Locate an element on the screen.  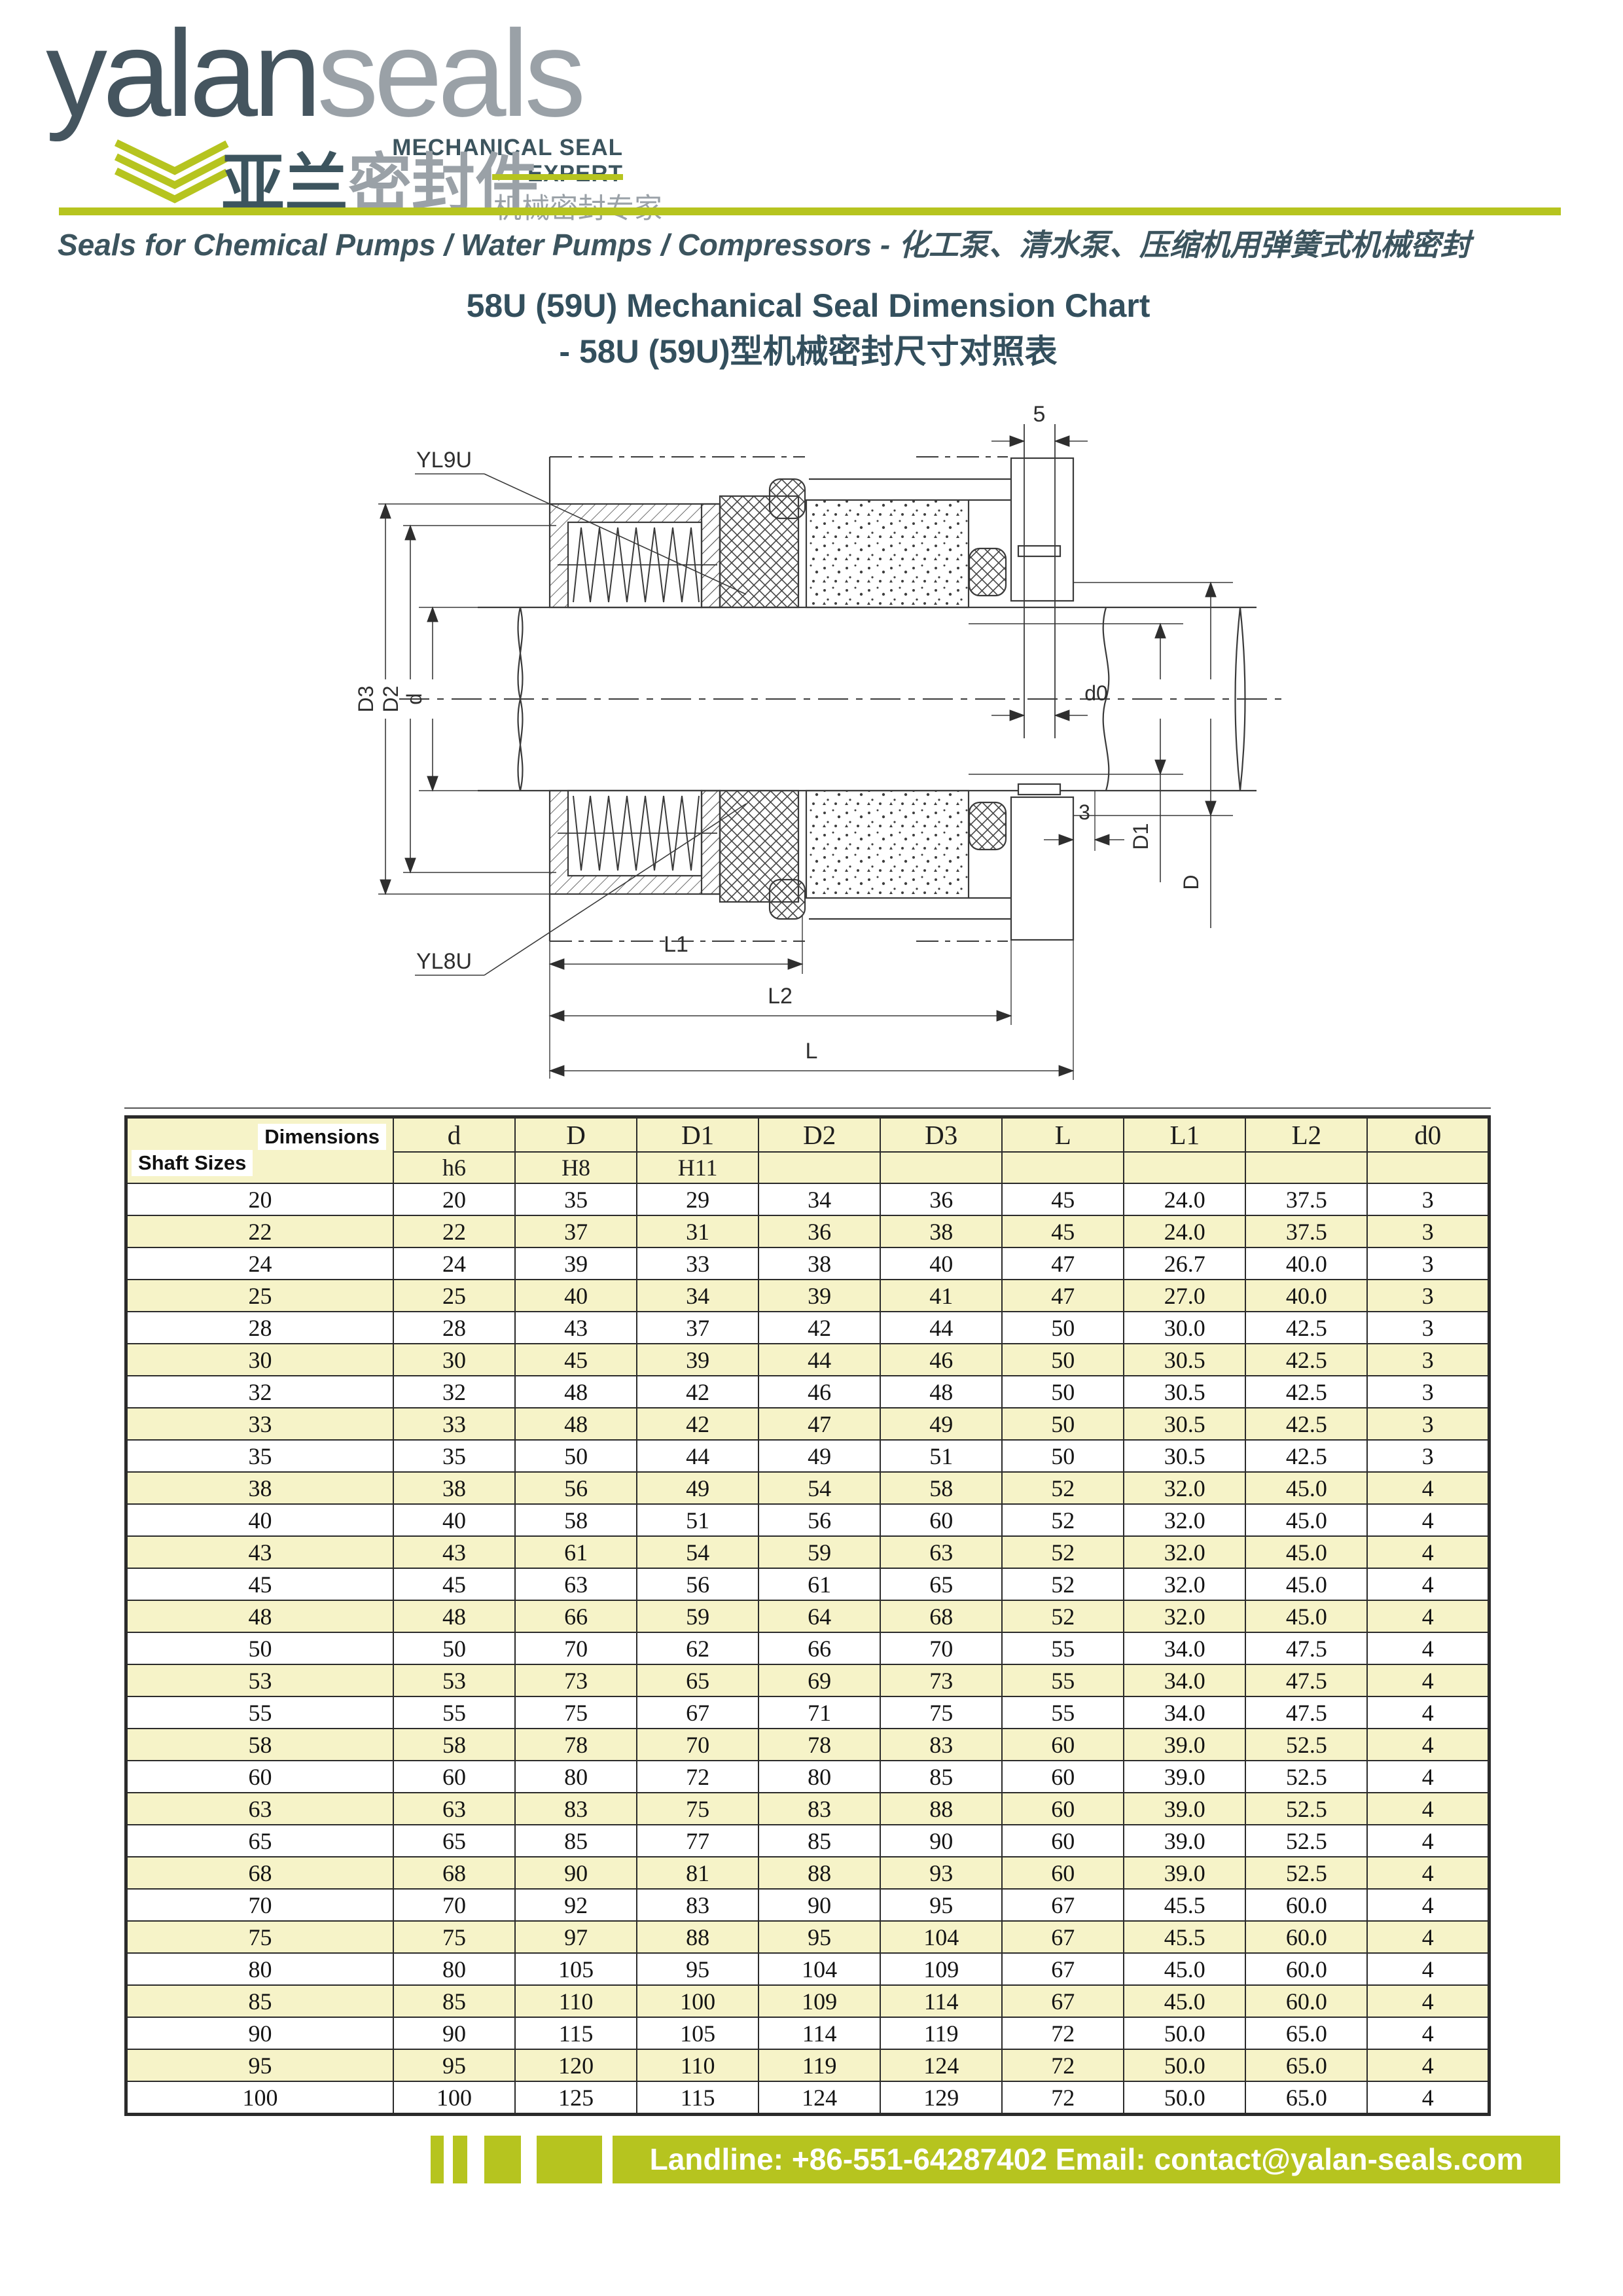
logo-chinese-name-gray: 密封件 is located at coordinates (444, 183).